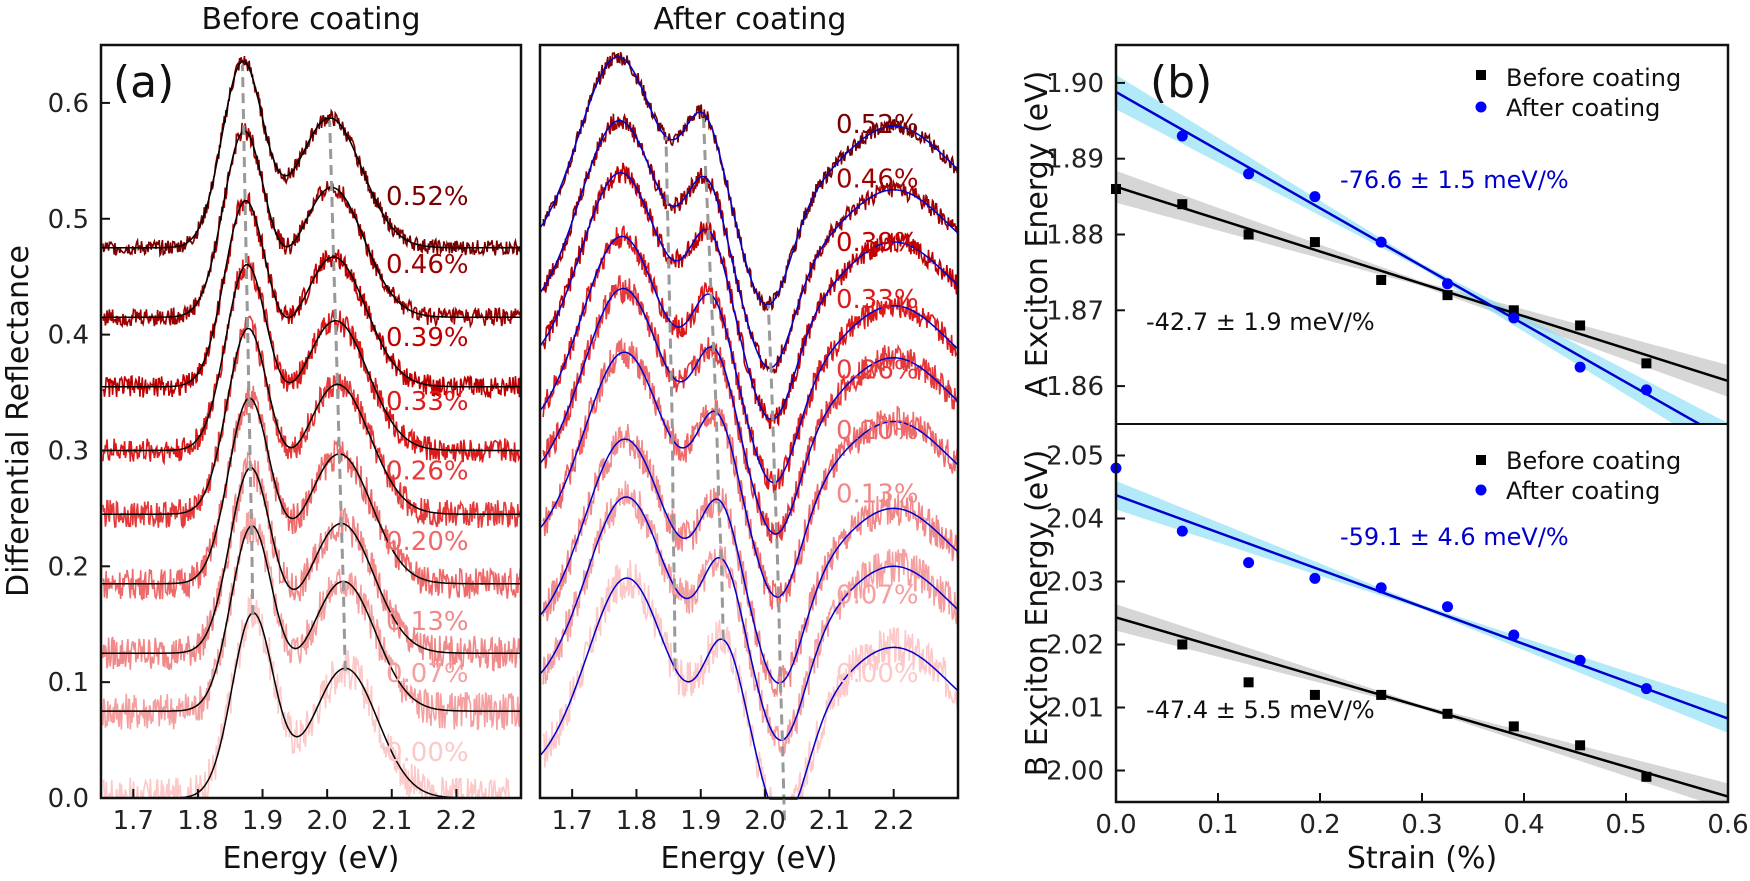 This screenshot has width=1750, height=881. I want to click on a-exciton-after-slope-annotation: -76.6 ± 1.5 meV/%, so click(1454, 180).